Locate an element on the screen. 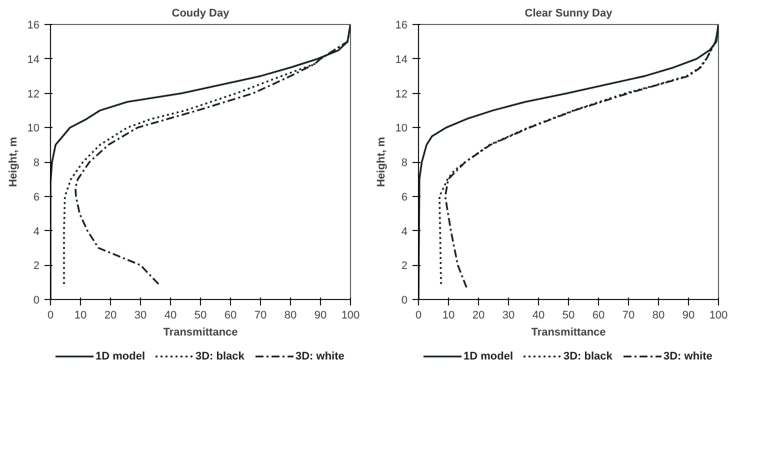 The image size is (770, 452). chart-title: Clear Sunny Day is located at coordinates (569, 14).